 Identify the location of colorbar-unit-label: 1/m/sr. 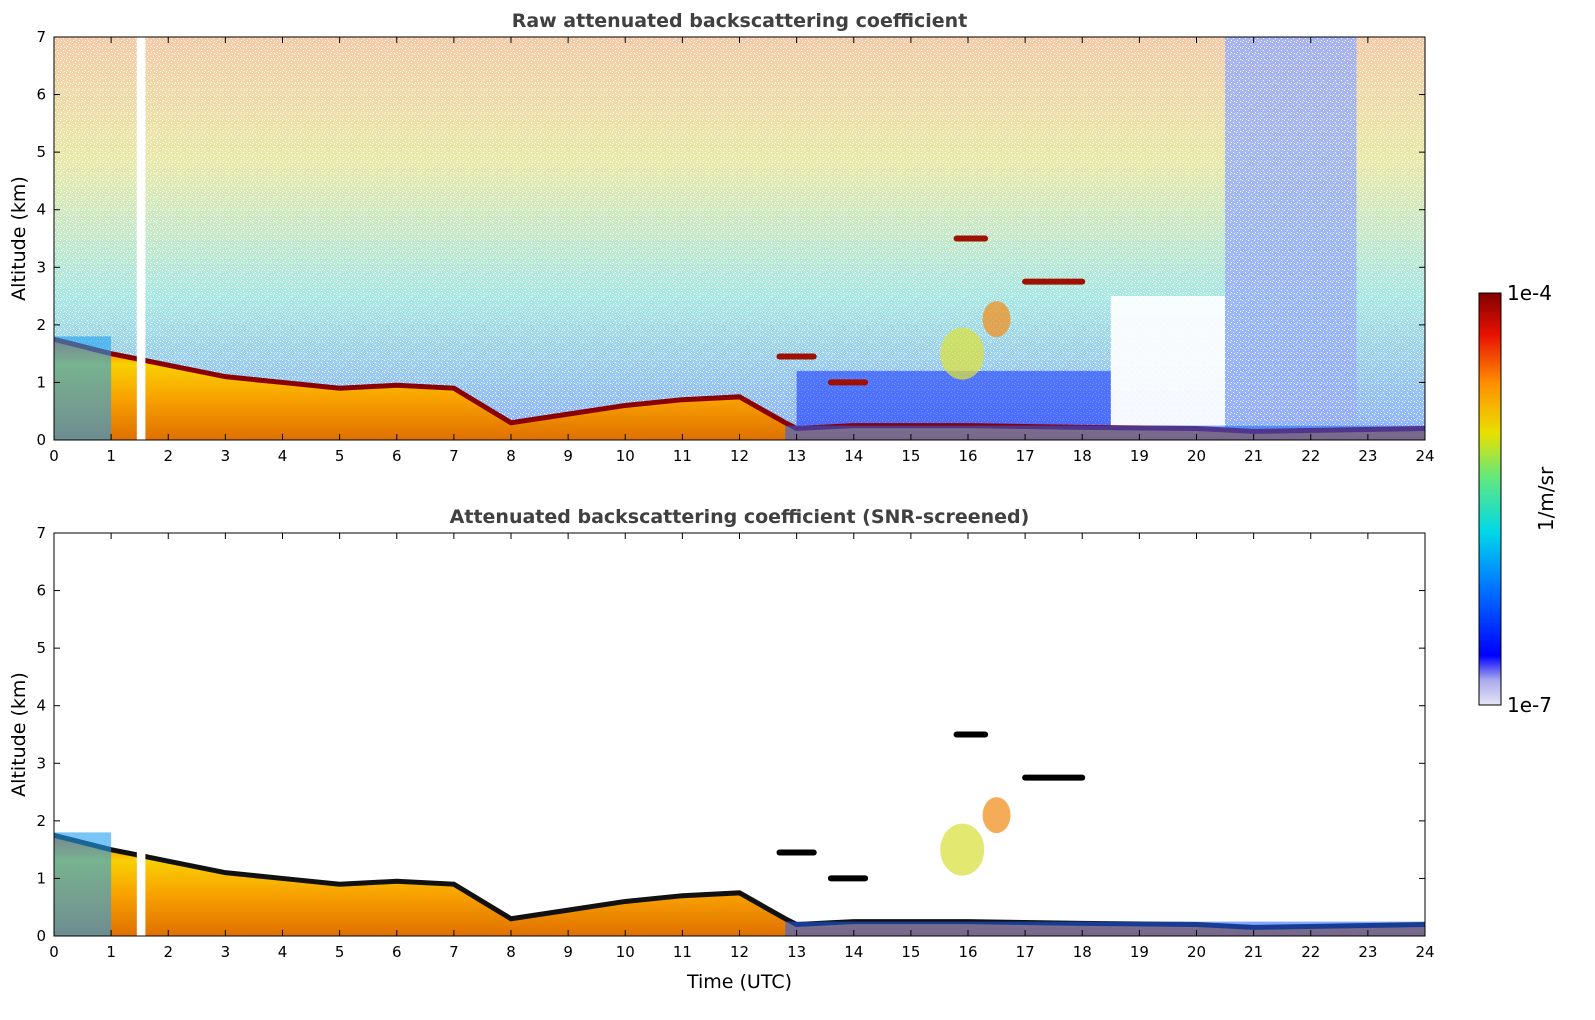
(1546, 498).